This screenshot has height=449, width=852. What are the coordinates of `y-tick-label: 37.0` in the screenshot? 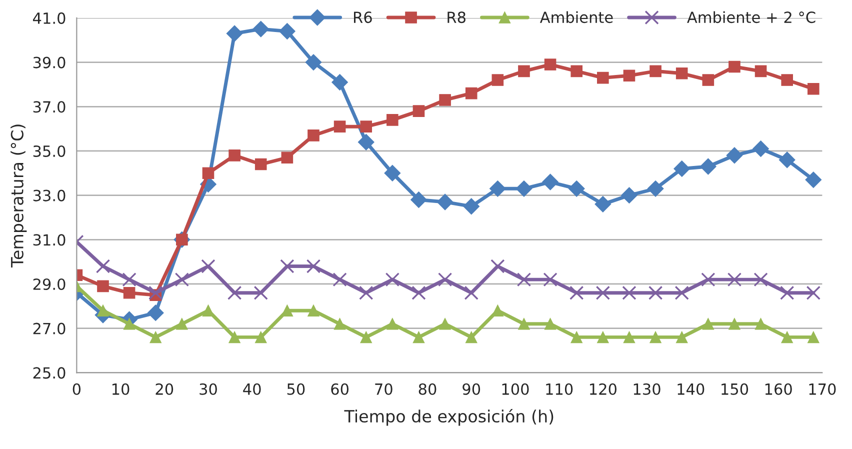 It's located at (49, 107).